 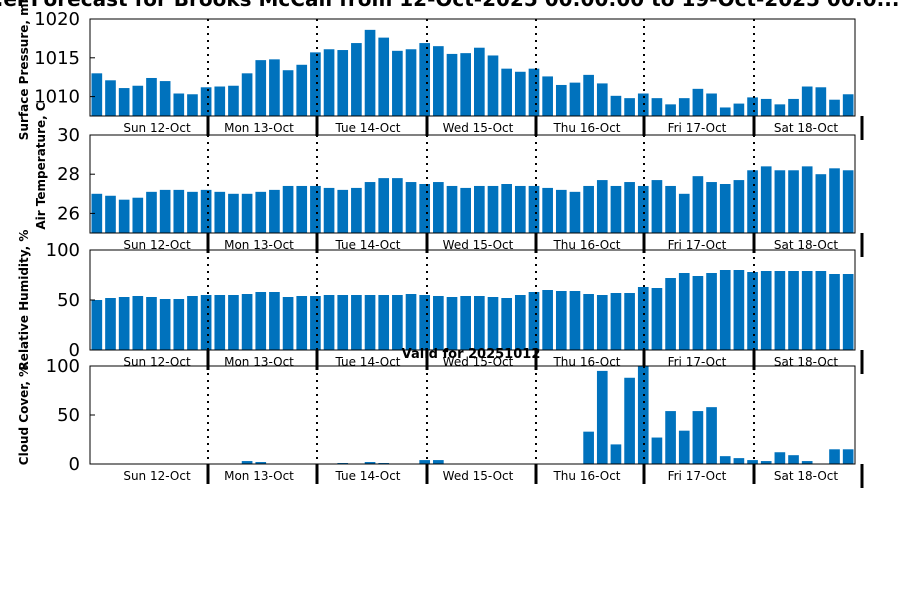 I want to click on surface-pressure-ylabel: Surface Pressure, mb, so click(x=24, y=70).